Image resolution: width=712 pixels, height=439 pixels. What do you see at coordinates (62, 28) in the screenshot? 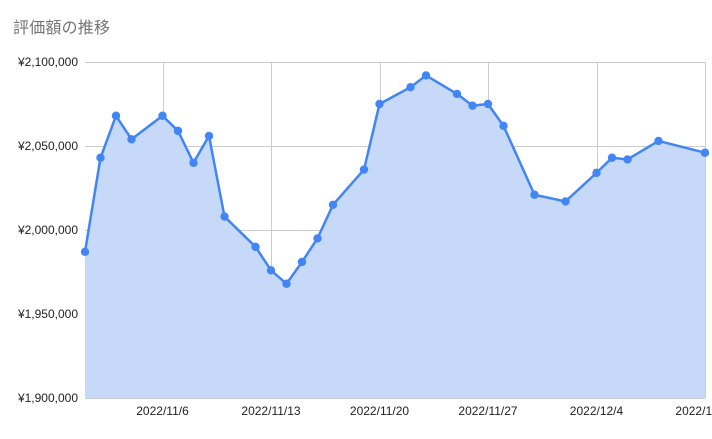
I see `chart-title: 評価額の推移` at bounding box center [62, 28].